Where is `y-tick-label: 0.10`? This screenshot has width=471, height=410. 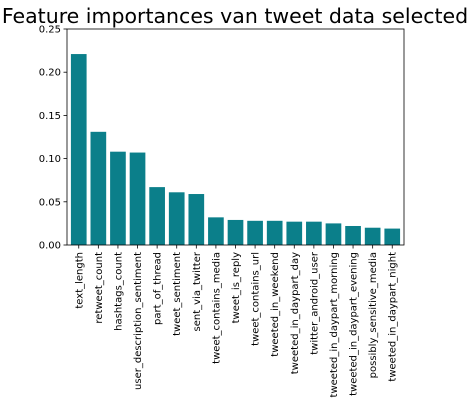
y-tick-label: 0.10 is located at coordinates (50, 159).